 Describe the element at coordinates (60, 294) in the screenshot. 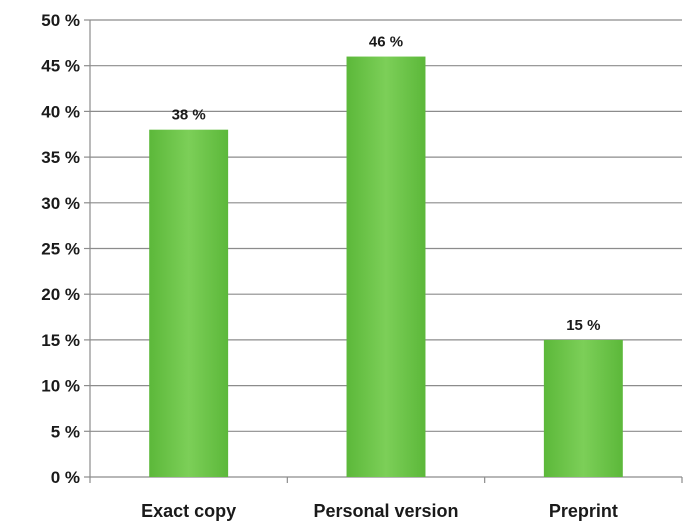

I see `y-tick-label: 20 %` at that location.